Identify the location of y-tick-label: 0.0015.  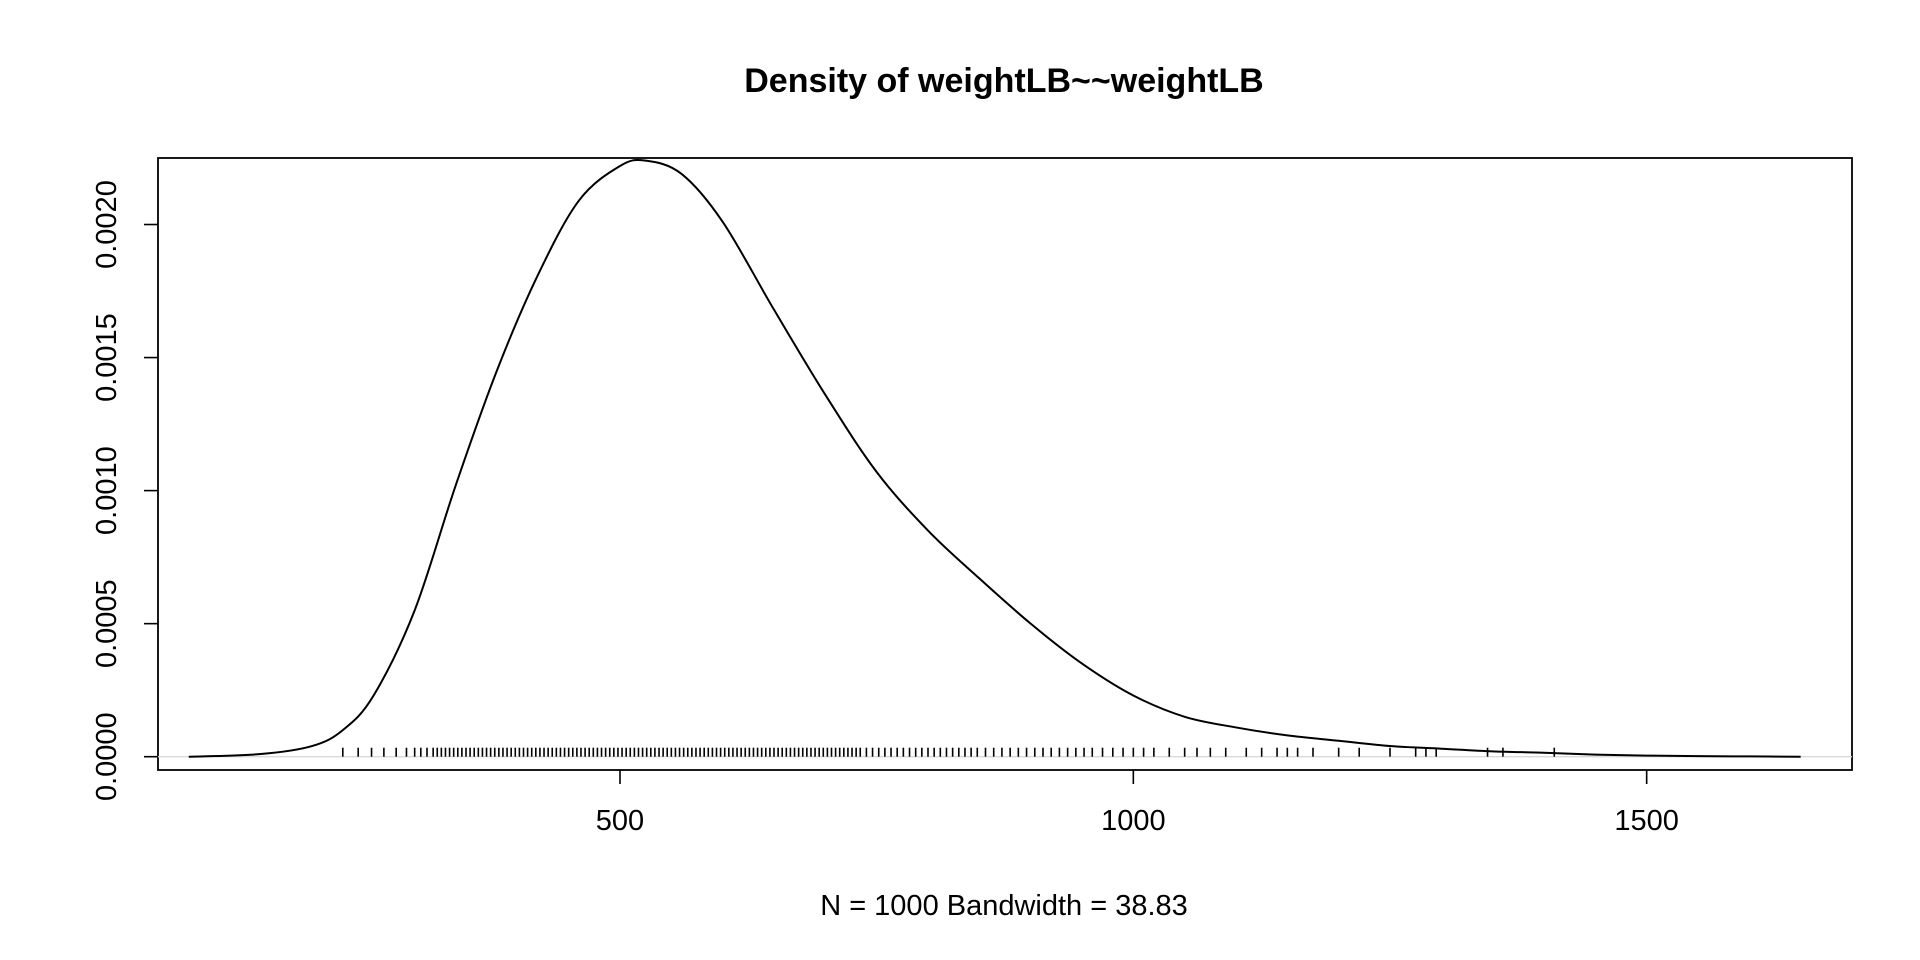
(107, 357).